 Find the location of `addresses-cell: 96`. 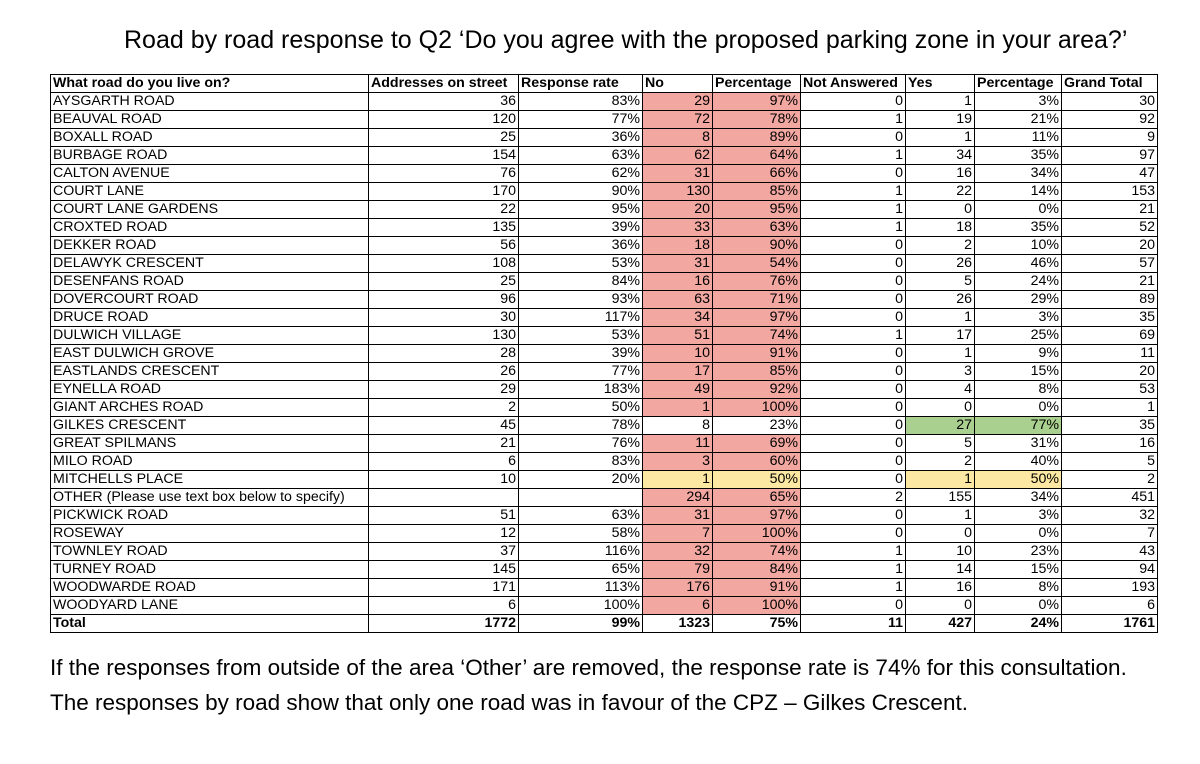

addresses-cell: 96 is located at coordinates (443, 299).